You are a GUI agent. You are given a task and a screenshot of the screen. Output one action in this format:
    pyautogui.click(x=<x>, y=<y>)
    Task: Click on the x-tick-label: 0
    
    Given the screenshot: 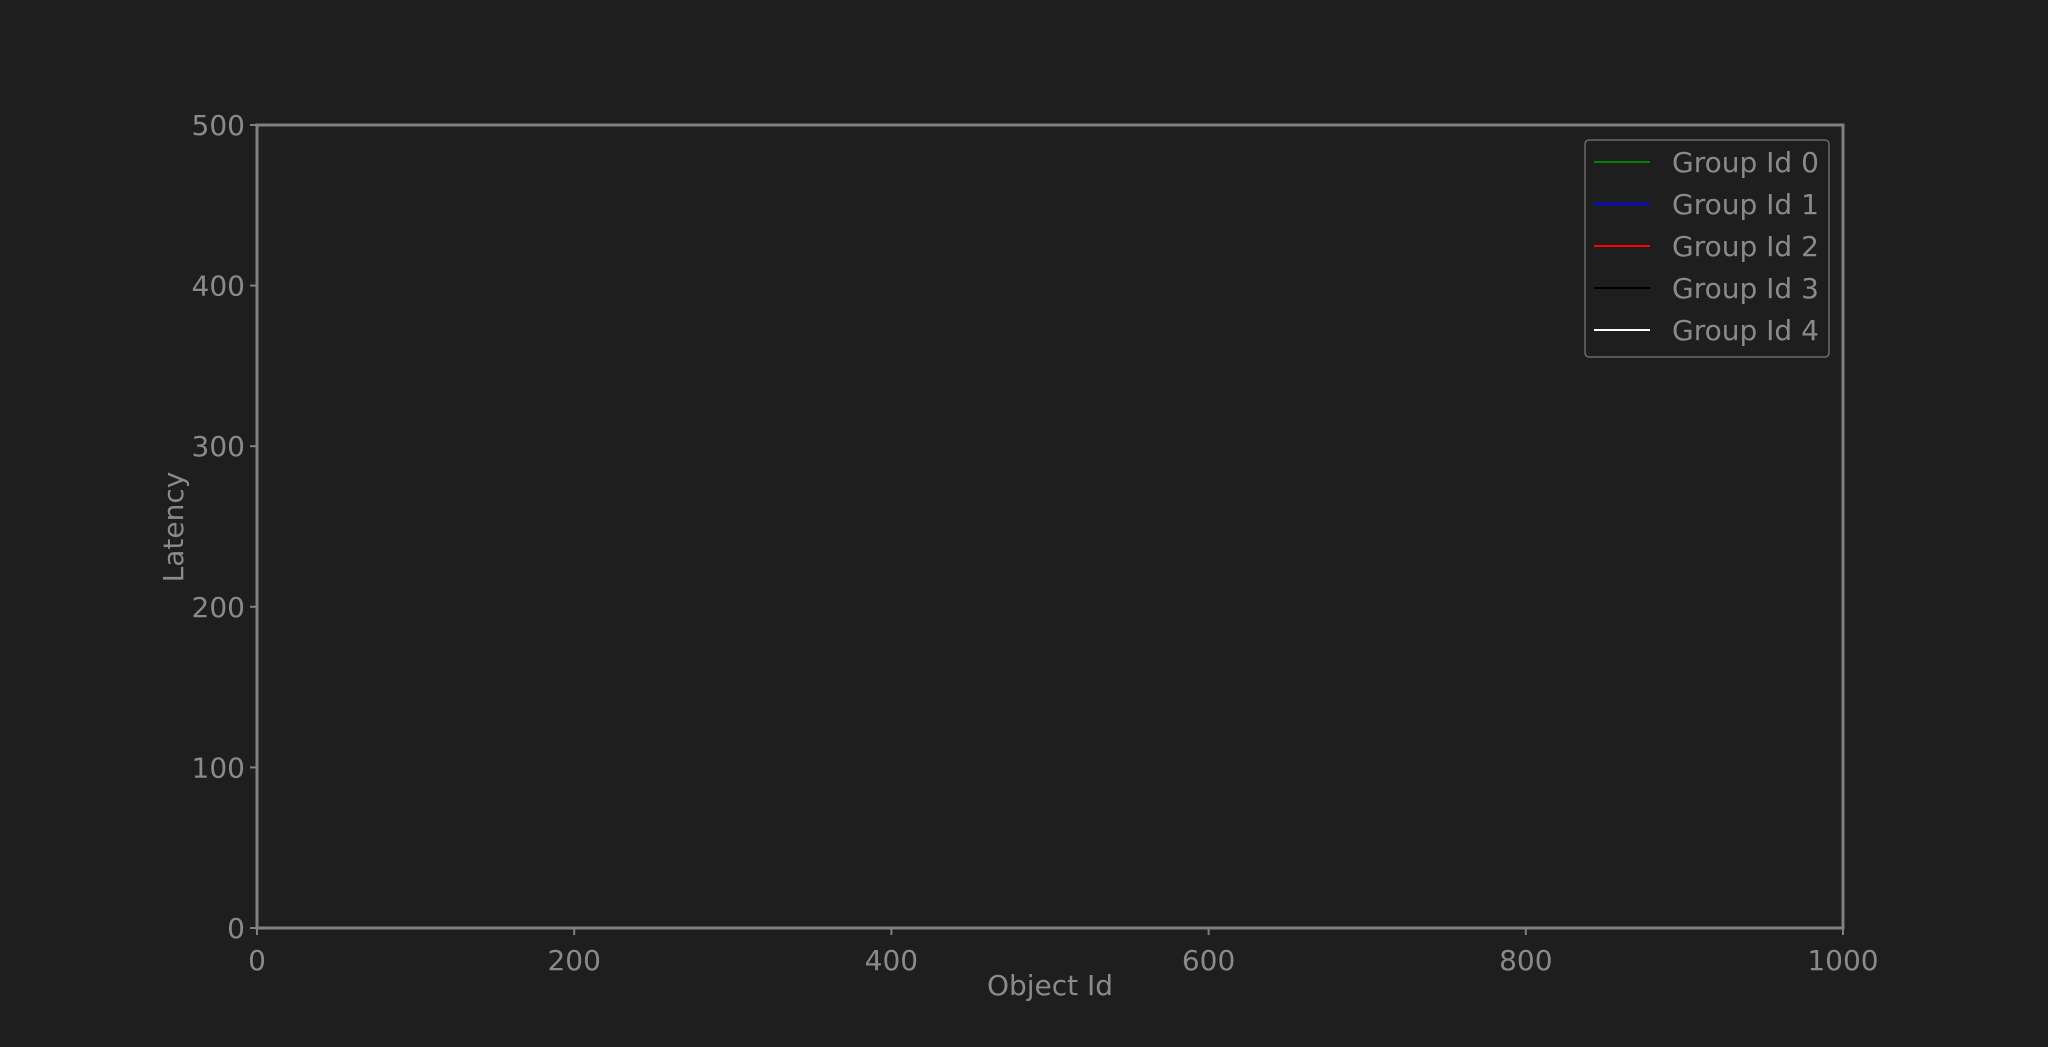 What is the action you would take?
    pyautogui.click(x=257, y=960)
    